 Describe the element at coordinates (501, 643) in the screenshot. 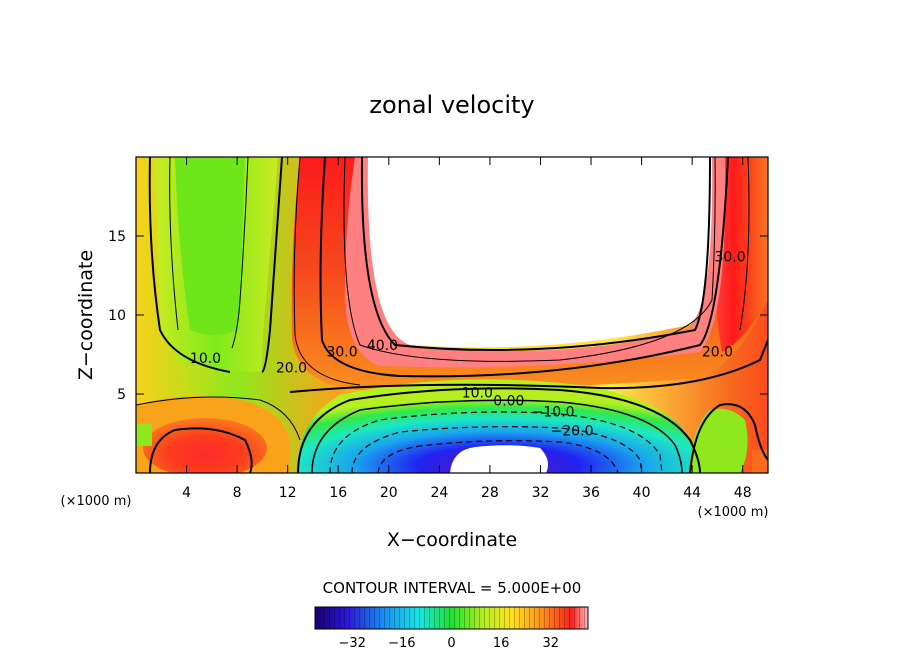

I see `colorbar-tick-label: 16` at that location.